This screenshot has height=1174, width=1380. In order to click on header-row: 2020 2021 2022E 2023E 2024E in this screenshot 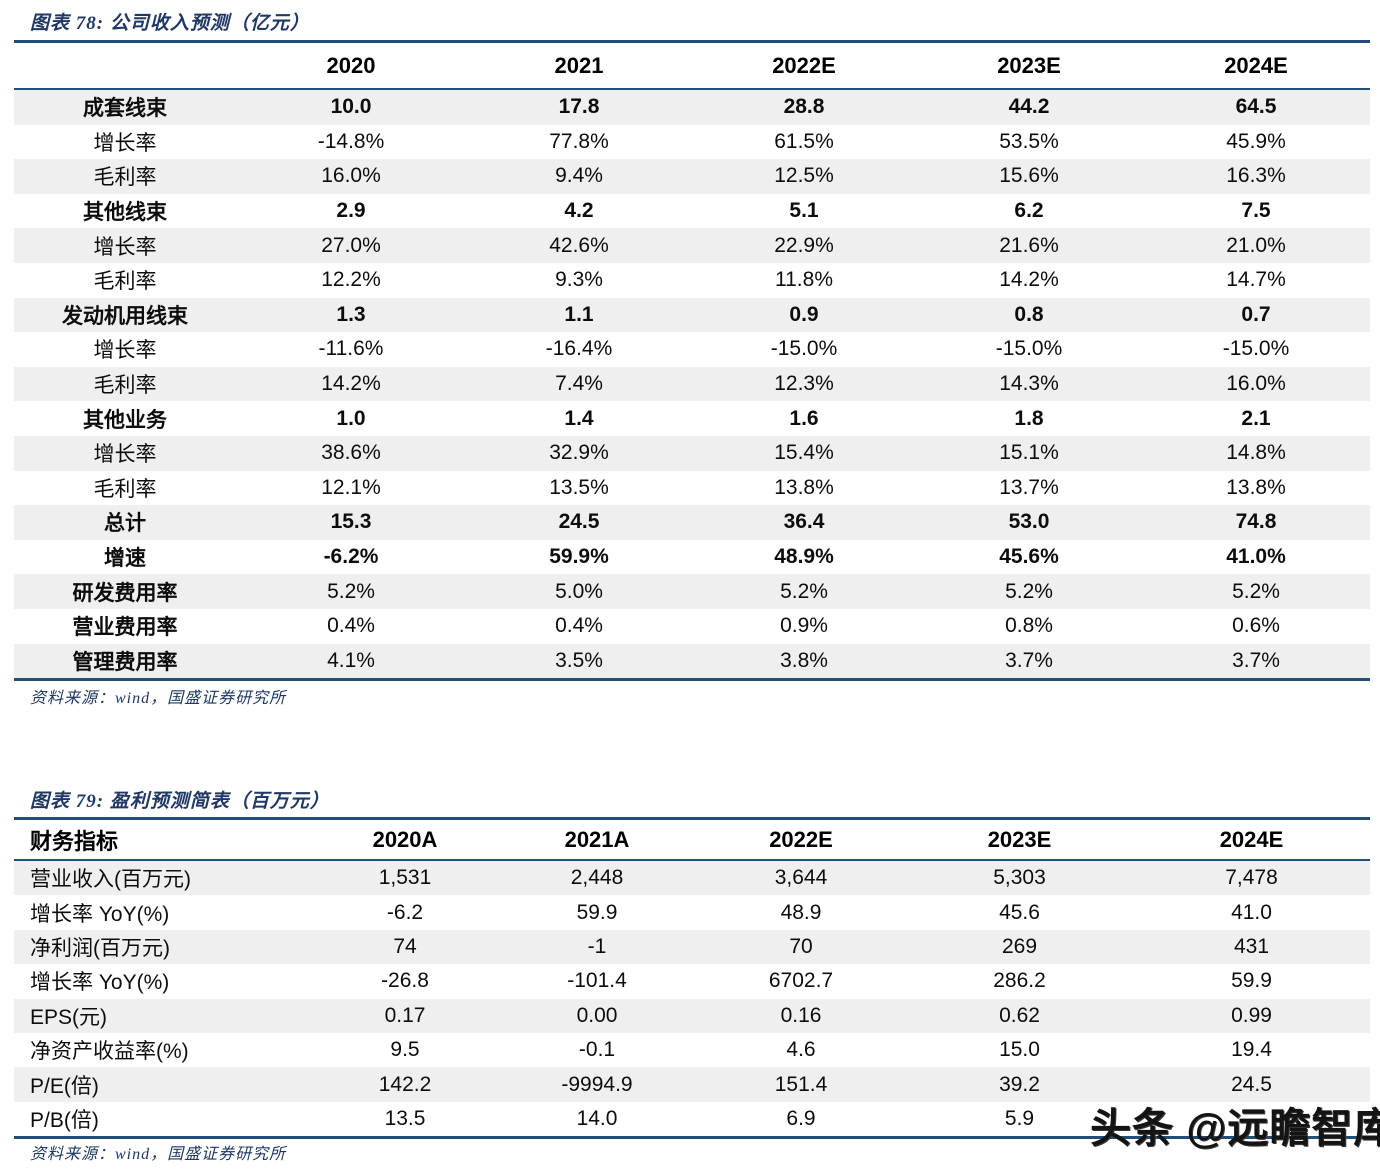, I will do `click(692, 65)`.